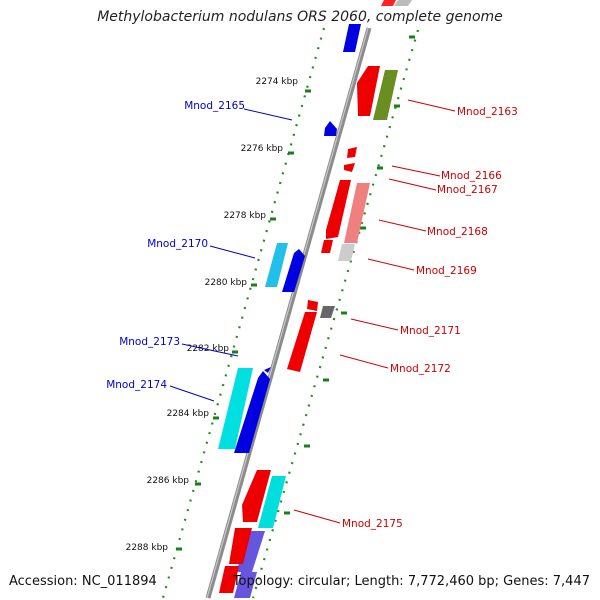 The height and width of the screenshot is (600, 600). I want to click on forward-gene-labels: Mnod_2165 Mnod_2170 Mnod_2173 Mnod_2174, so click(175, 245).